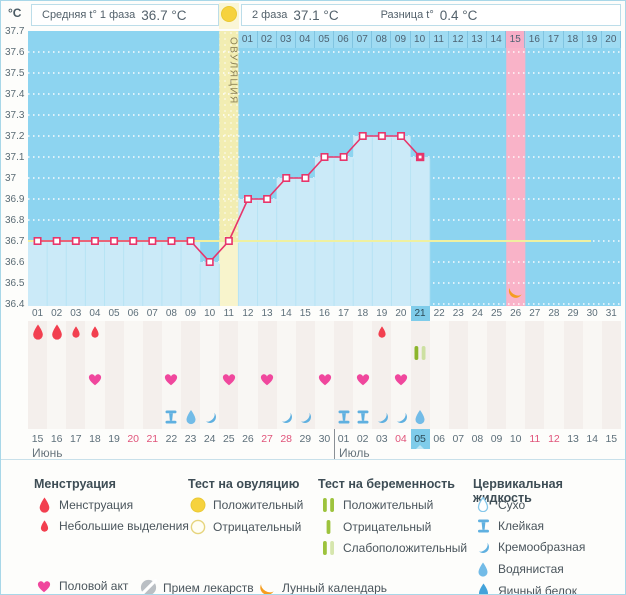 The height and width of the screenshot is (595, 626). Describe the element at coordinates (267, 439) in the screenshot. I see `date-cell: 27` at that location.